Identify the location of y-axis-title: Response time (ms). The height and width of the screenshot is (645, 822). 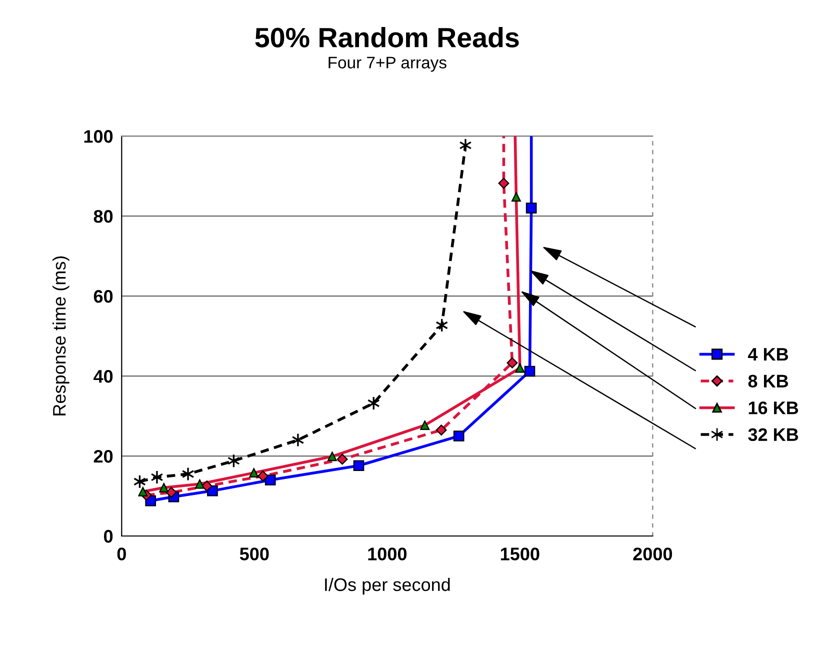
(61, 336).